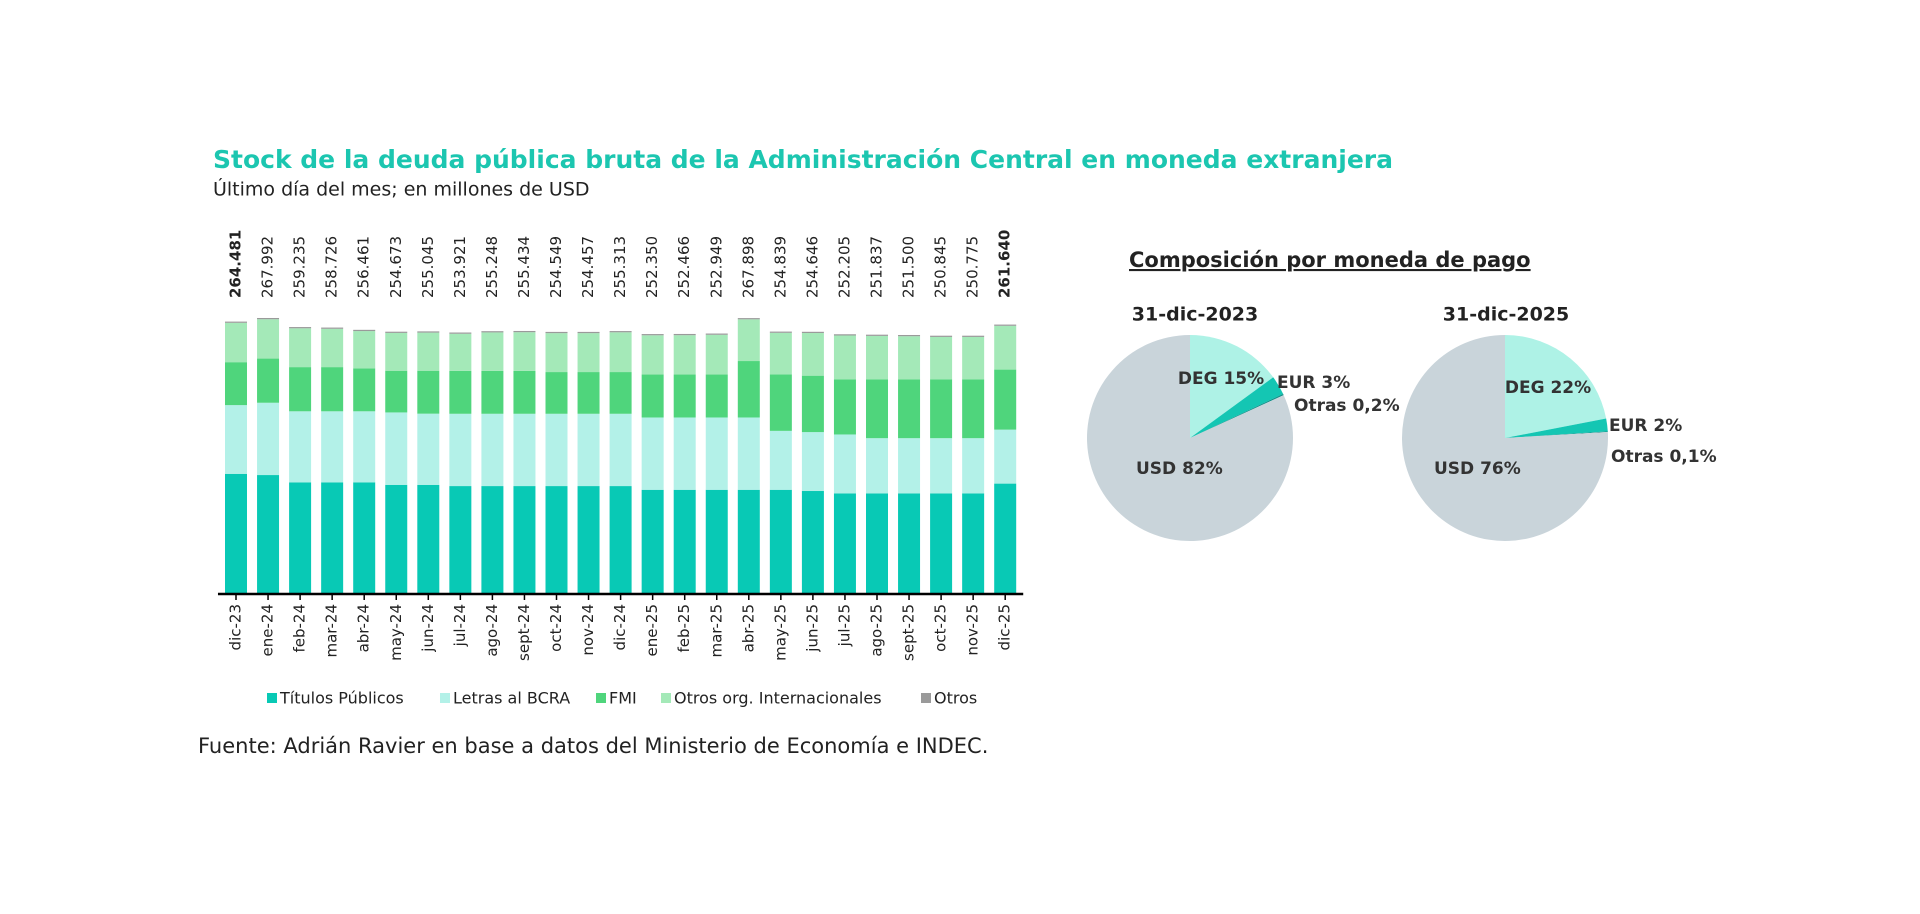 The width and height of the screenshot is (1920, 914). Describe the element at coordinates (588, 630) in the screenshot. I see `x-tick-label: nov-24` at that location.